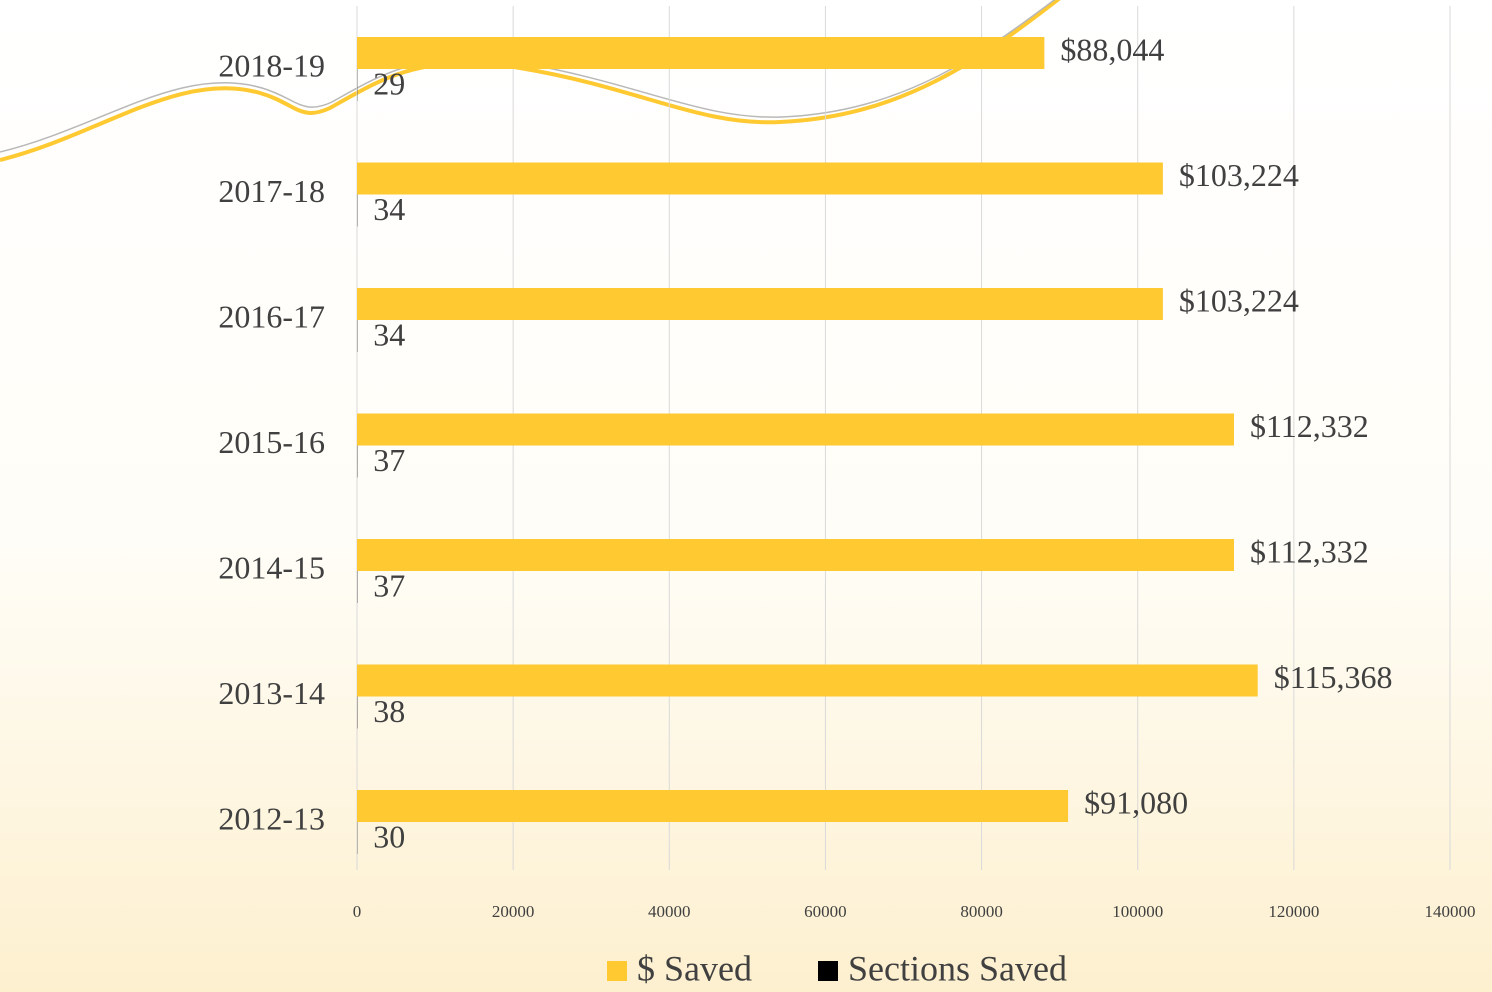  I want to click on data-label: 38, so click(389, 711).